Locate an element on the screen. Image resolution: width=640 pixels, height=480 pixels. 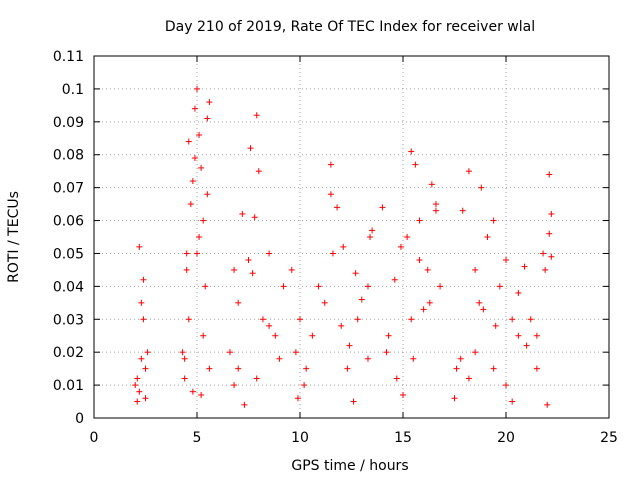
x-axis-label: GPS time / hours is located at coordinates (349, 466).